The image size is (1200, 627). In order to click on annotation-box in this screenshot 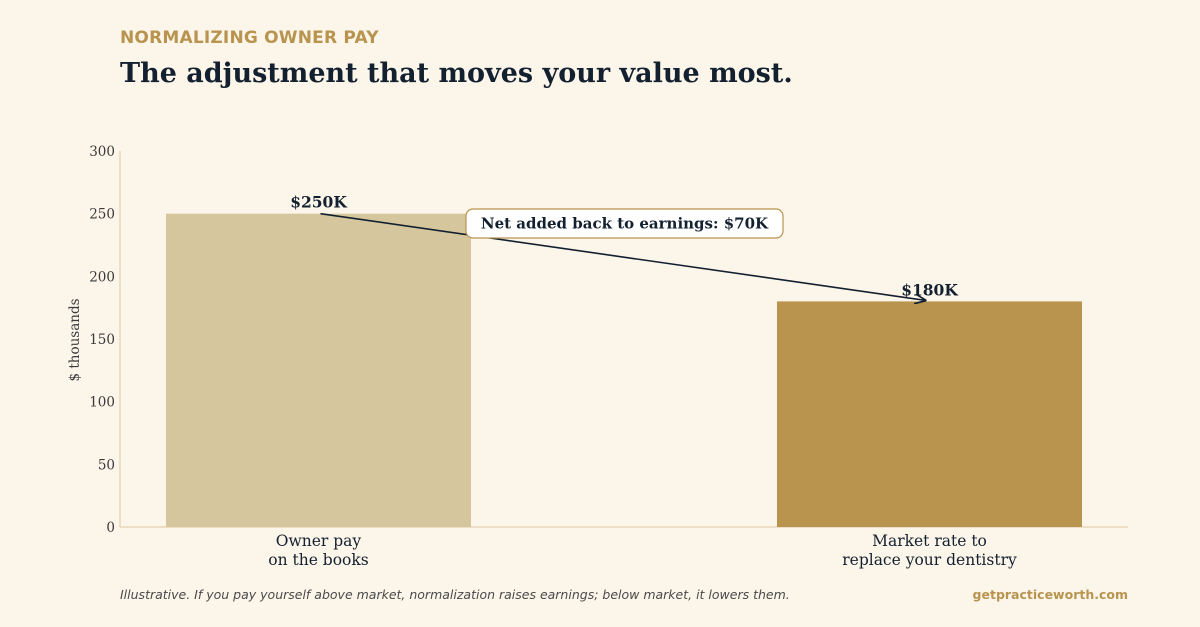, I will do `click(624, 223)`.